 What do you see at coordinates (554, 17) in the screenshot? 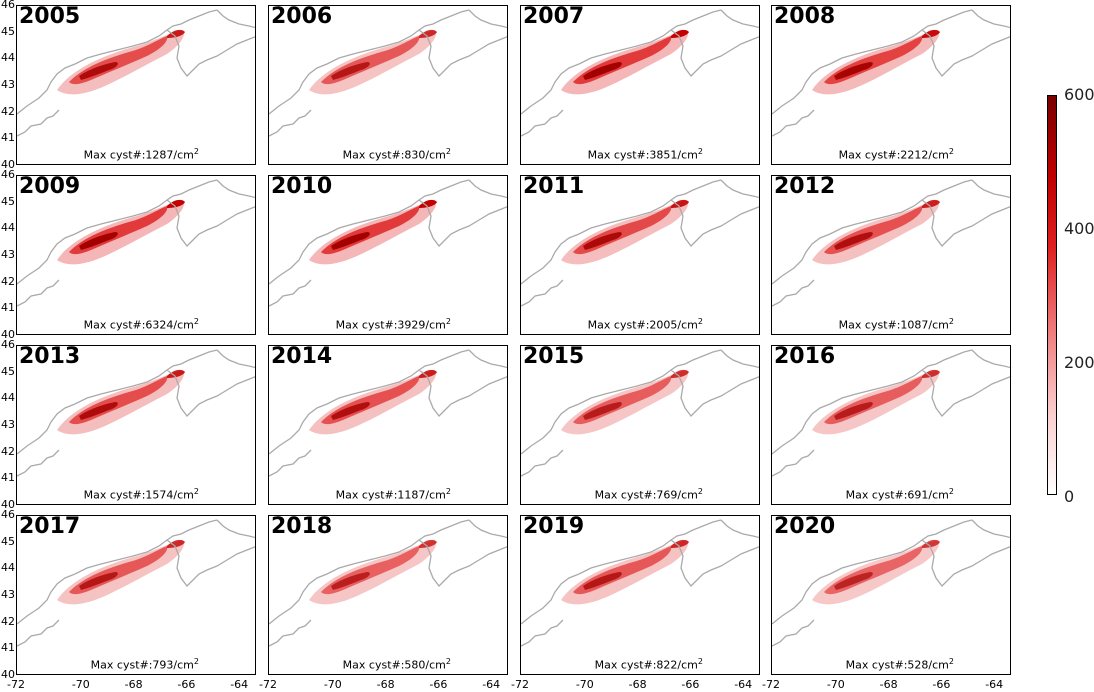
I see `panel-year: 2007` at bounding box center [554, 17].